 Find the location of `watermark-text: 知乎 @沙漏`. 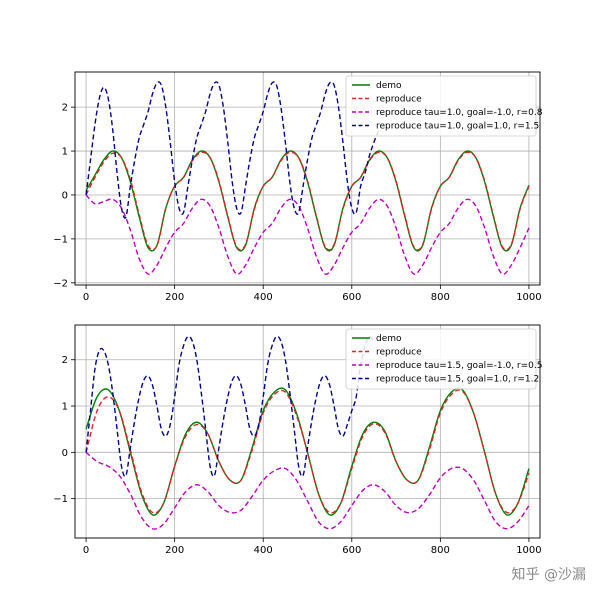

watermark-text: 知乎 @沙漏 is located at coordinates (548, 575).